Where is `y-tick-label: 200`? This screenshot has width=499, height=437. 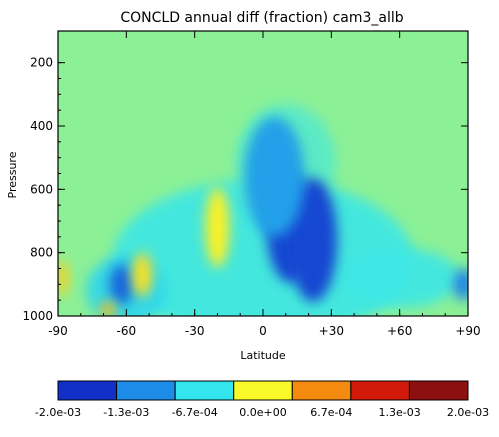 y-tick-label: 200 is located at coordinates (41, 63).